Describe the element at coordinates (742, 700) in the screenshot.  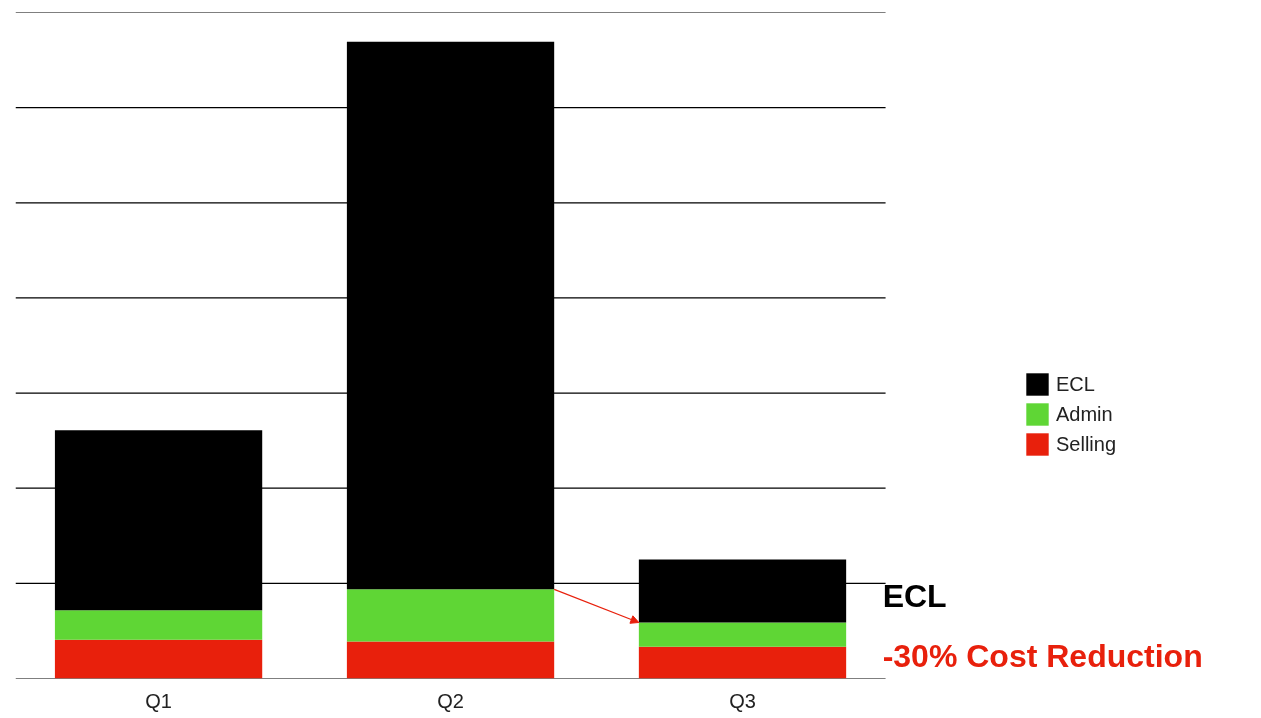
I see `x-tick-label: Q3` at that location.